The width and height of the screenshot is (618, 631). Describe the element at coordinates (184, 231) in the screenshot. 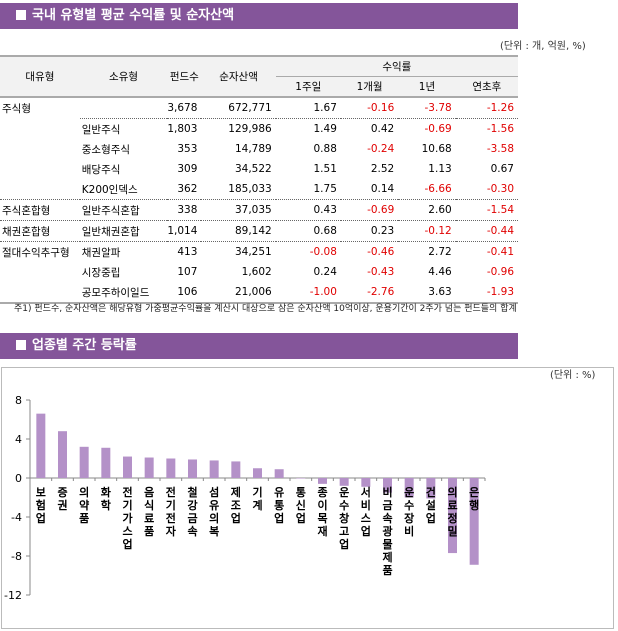

I see `cell-funds: 1,014` at that location.